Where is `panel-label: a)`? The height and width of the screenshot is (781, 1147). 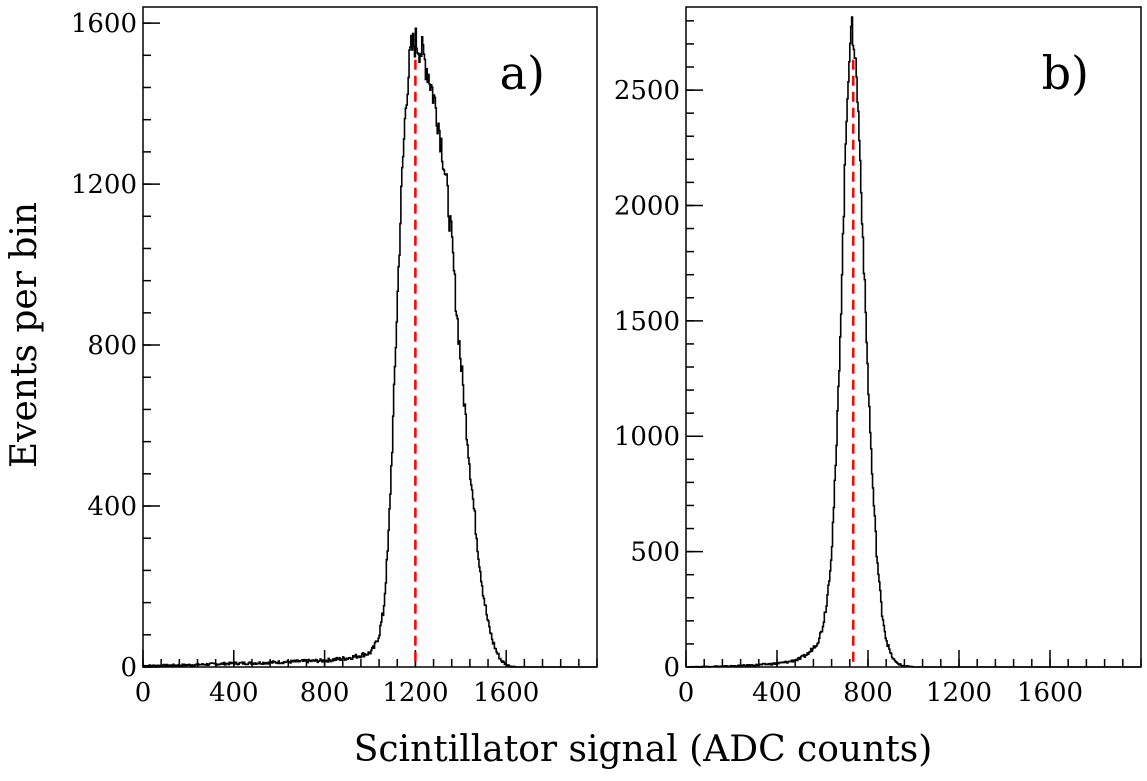
panel-label: a) is located at coordinates (522, 73).